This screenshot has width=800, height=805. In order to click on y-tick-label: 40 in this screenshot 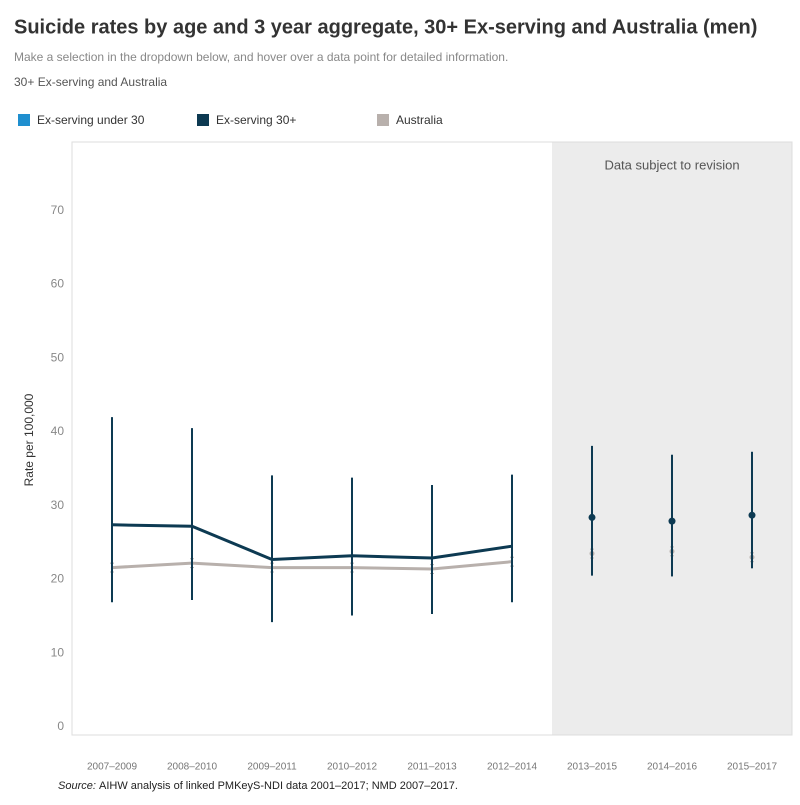, I will do `click(58, 431)`.